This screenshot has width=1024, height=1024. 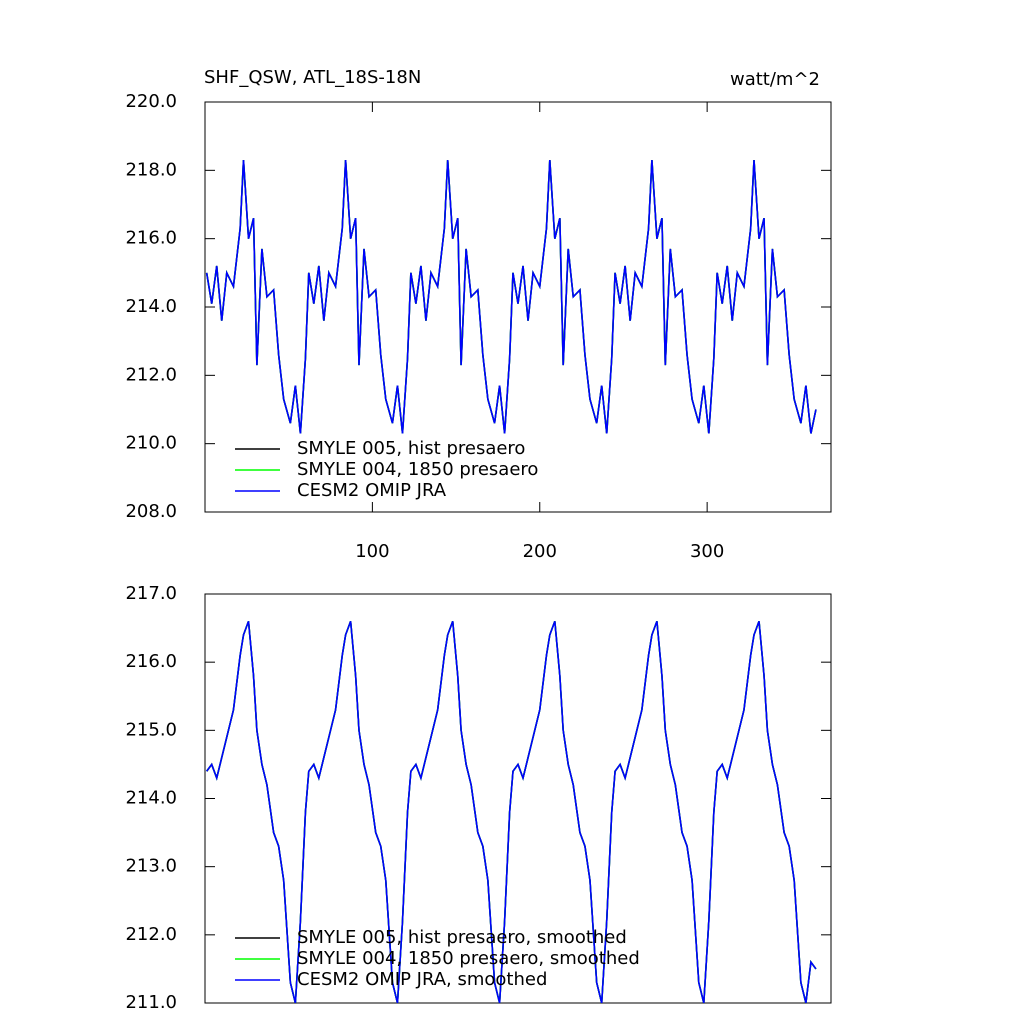 I want to click on legend-label: SMYLE 004, 1850 presaero, smoothed, so click(x=468, y=958).